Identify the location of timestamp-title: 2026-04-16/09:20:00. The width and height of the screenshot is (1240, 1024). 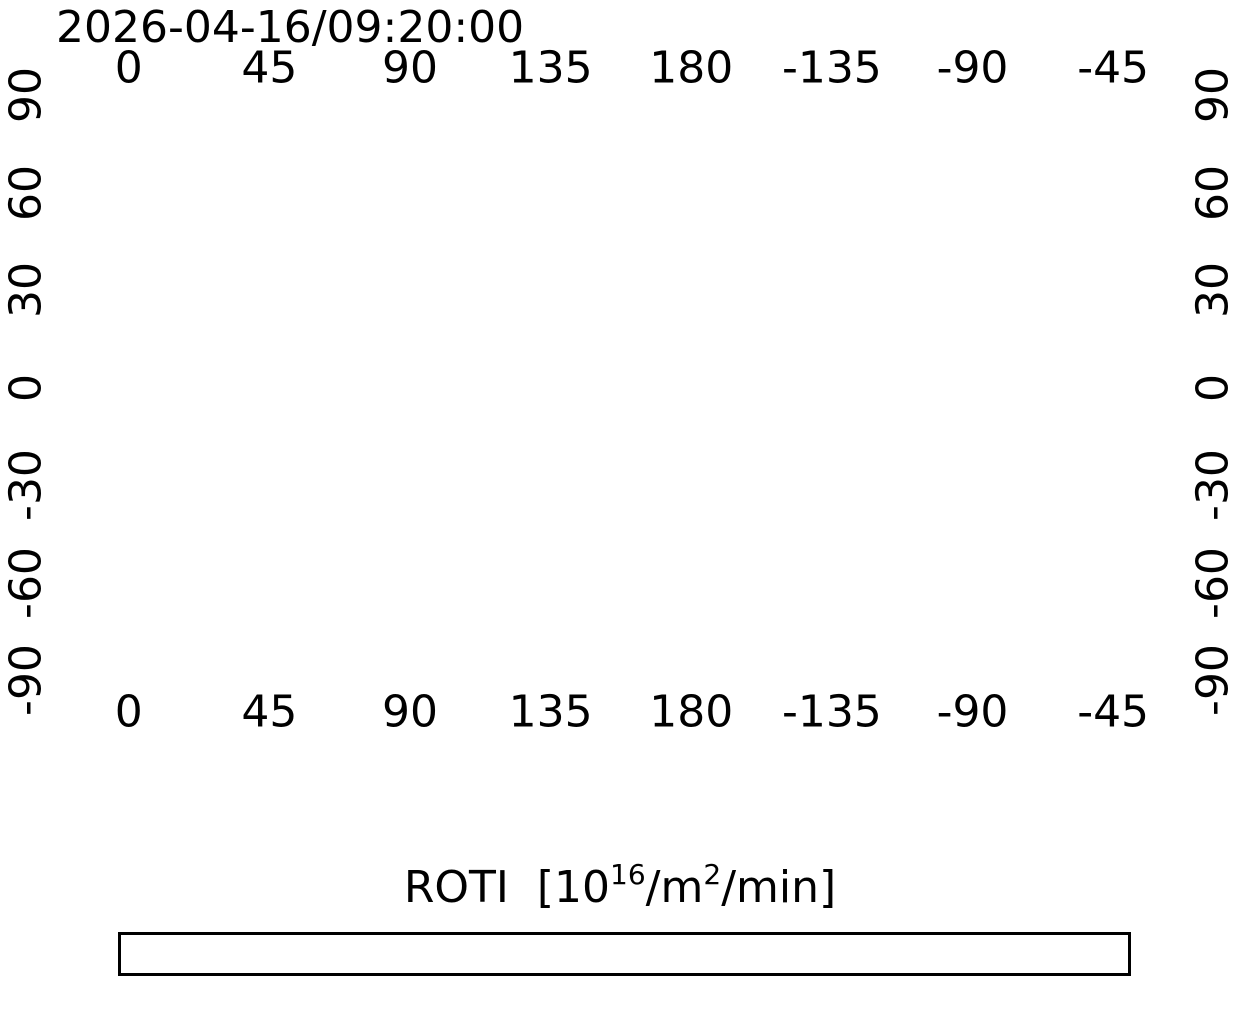
(290, 27).